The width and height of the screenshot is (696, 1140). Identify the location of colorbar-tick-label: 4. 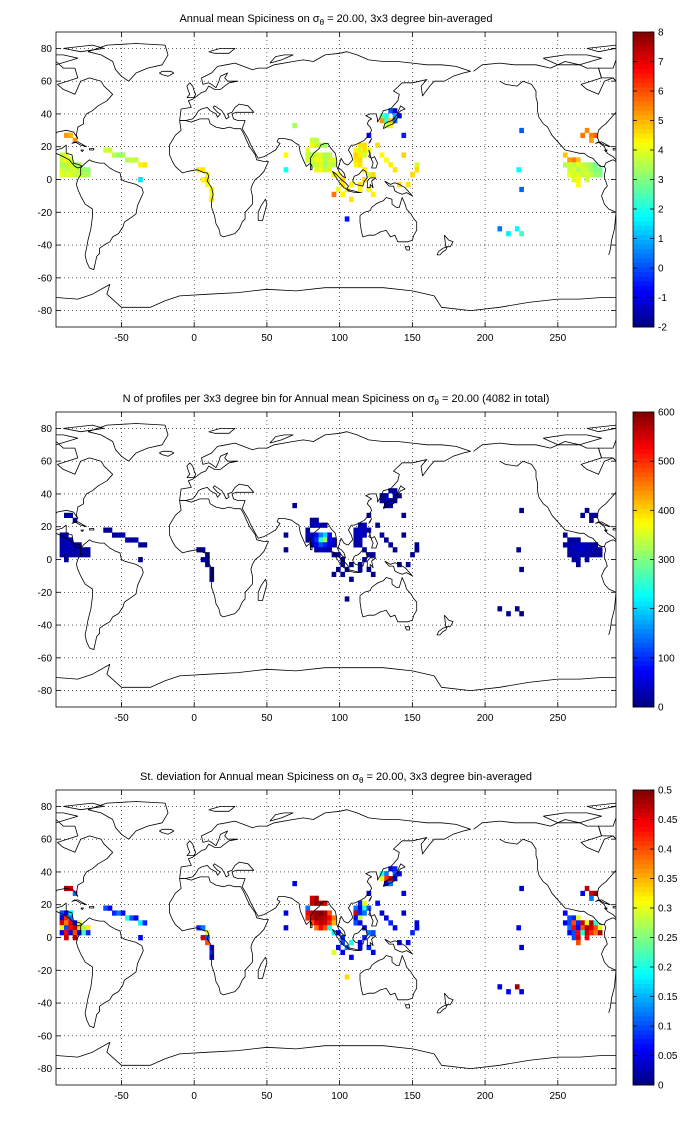
(661, 151).